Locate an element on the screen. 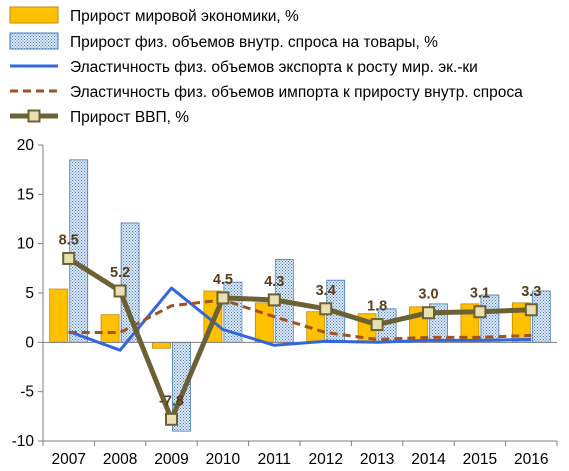 The height and width of the screenshot is (471, 569). gdp-data-label: 3.0 is located at coordinates (428, 295).